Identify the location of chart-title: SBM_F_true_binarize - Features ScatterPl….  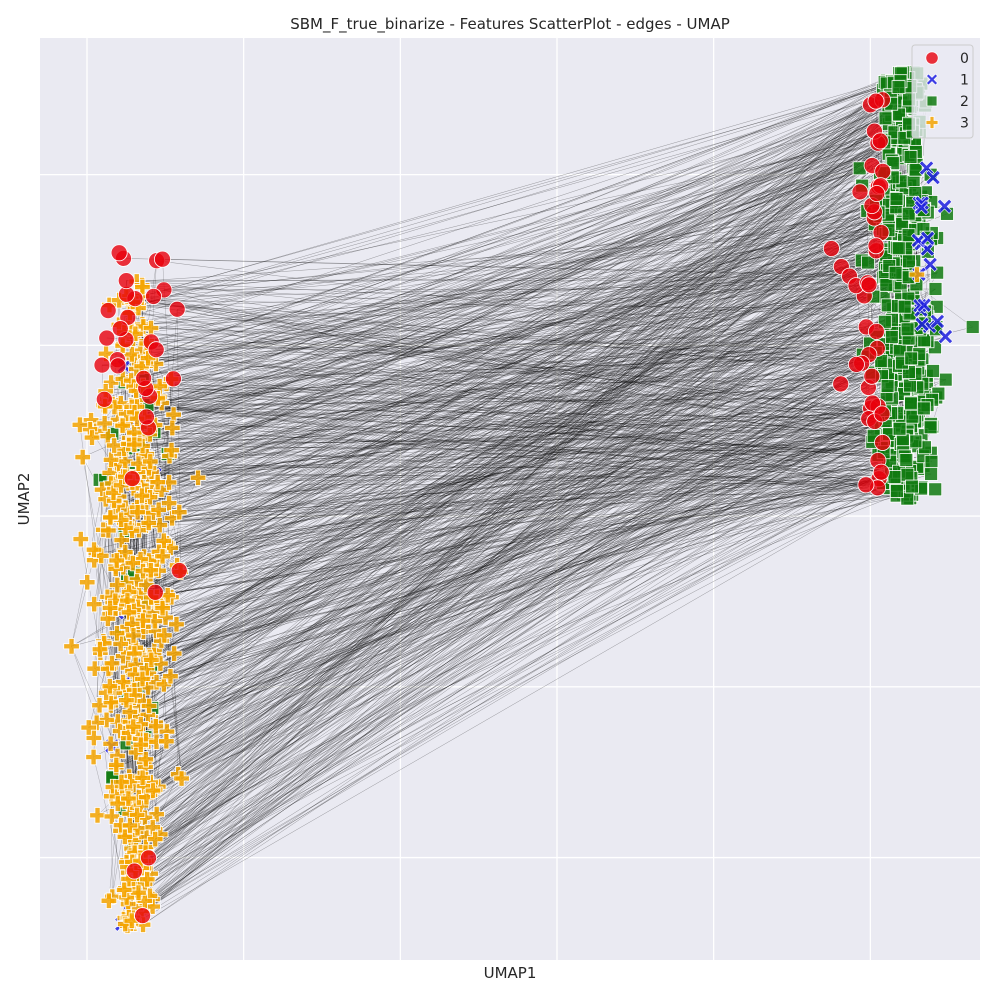
(510, 24).